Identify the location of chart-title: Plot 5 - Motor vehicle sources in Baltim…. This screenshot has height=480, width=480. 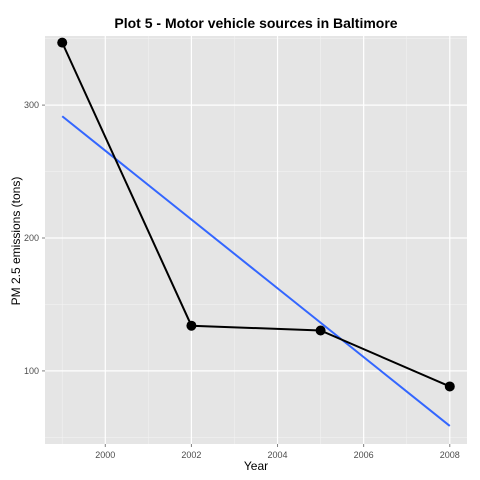
(255, 23).